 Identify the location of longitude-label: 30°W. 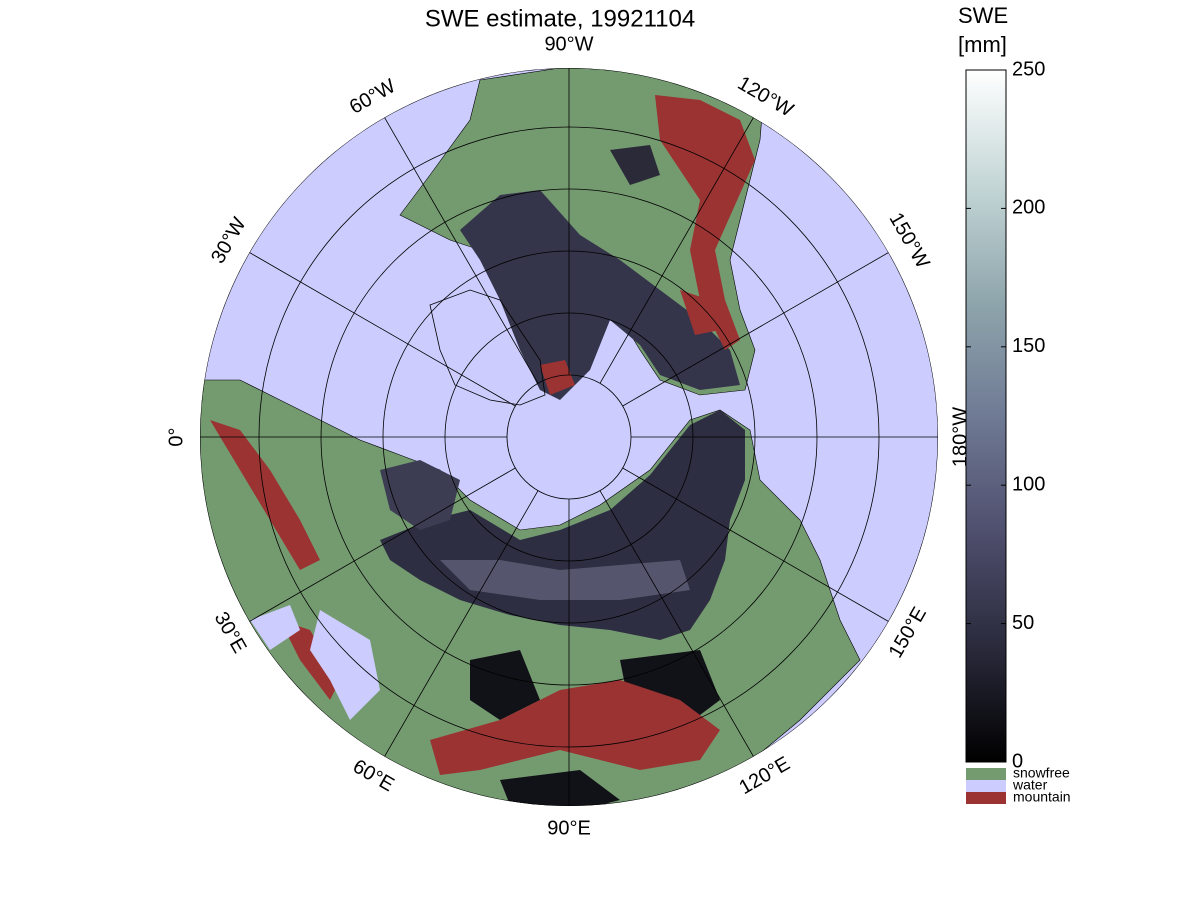
(229, 241).